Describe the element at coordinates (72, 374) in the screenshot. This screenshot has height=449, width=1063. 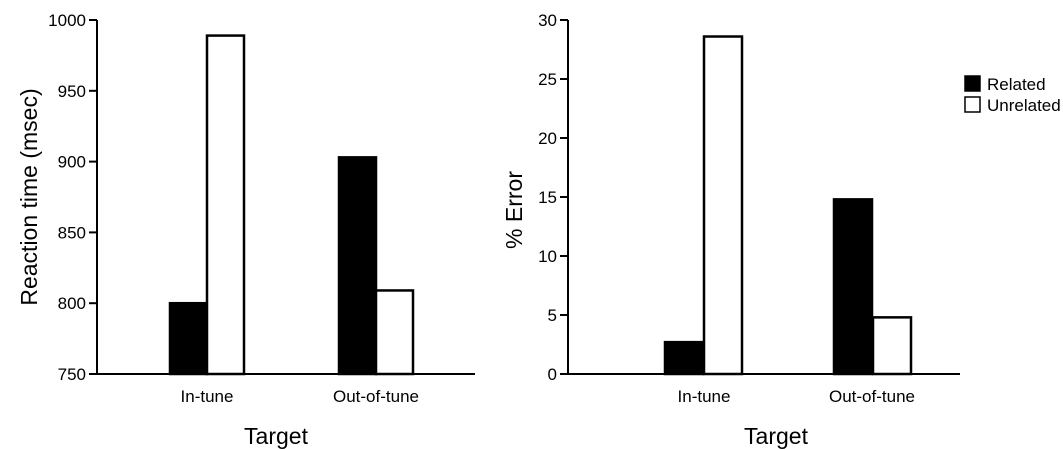
I see `y-tick-label-750: 750` at that location.